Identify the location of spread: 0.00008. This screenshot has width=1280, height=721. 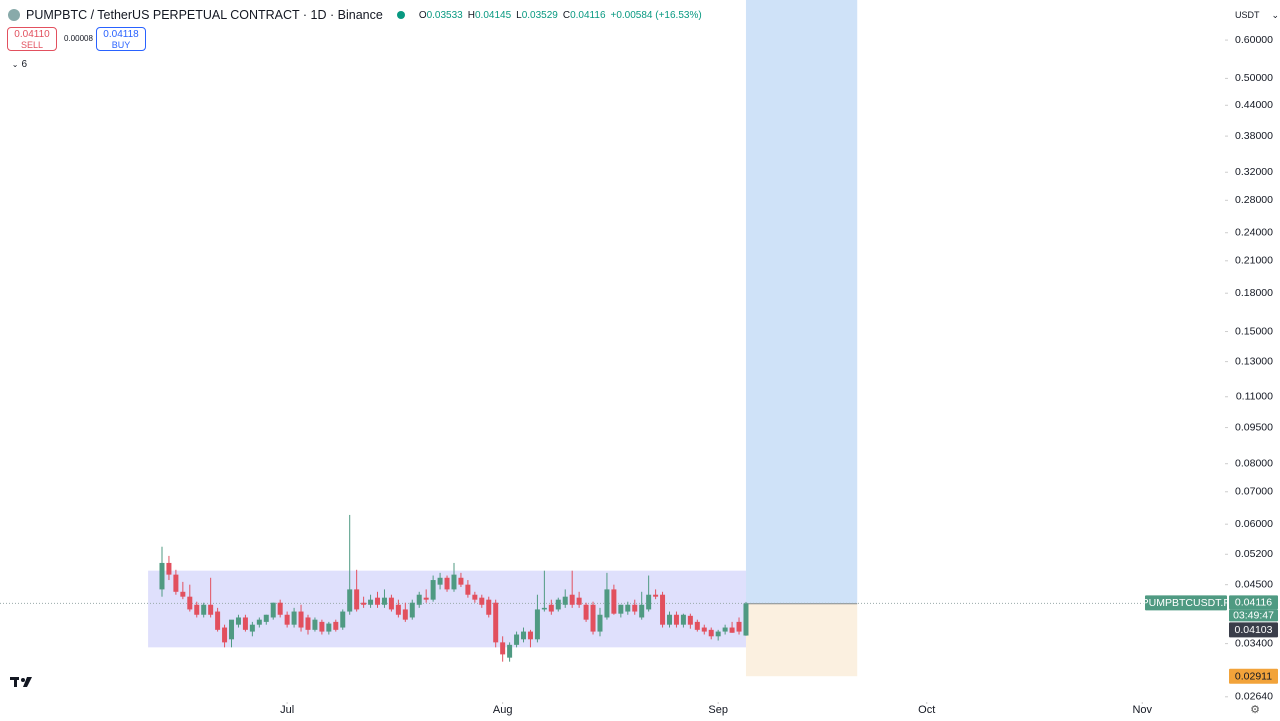
(78, 38).